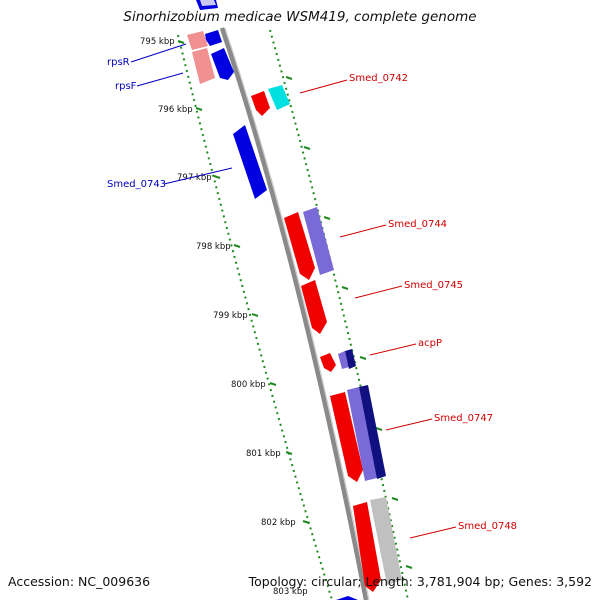 This screenshot has width=600, height=600. I want to click on left-connectors, so click(181, 114).